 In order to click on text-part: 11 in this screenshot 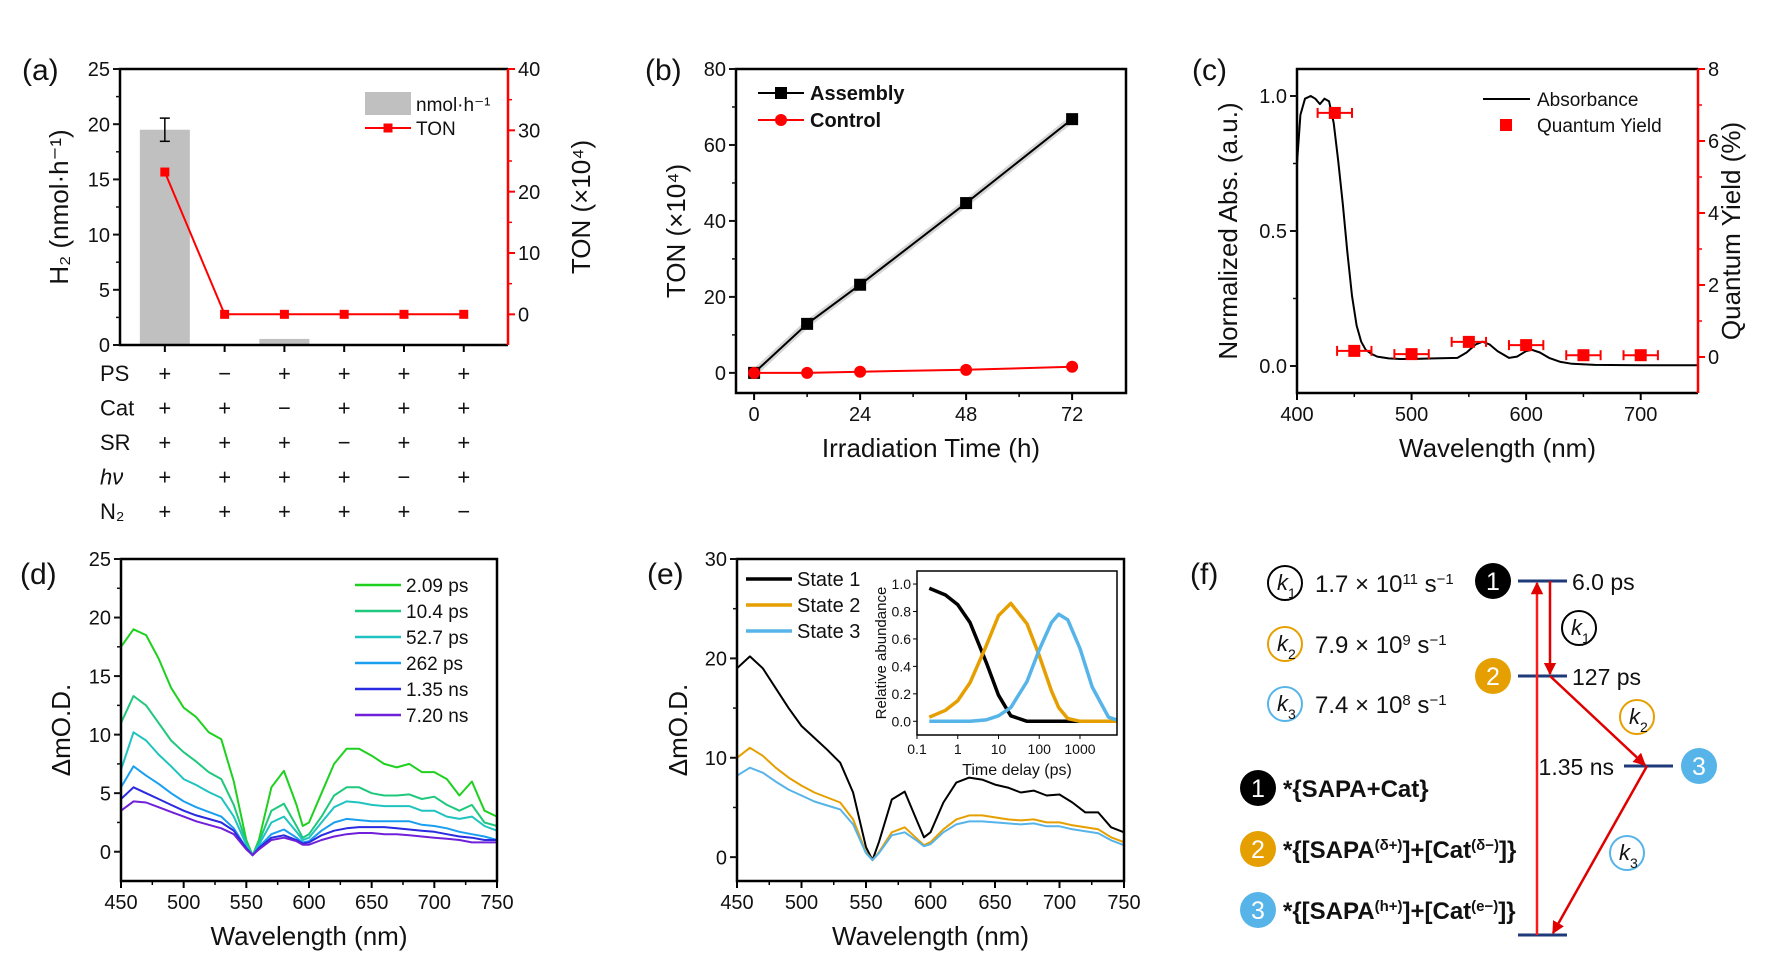, I will do `click(1410, 579)`.